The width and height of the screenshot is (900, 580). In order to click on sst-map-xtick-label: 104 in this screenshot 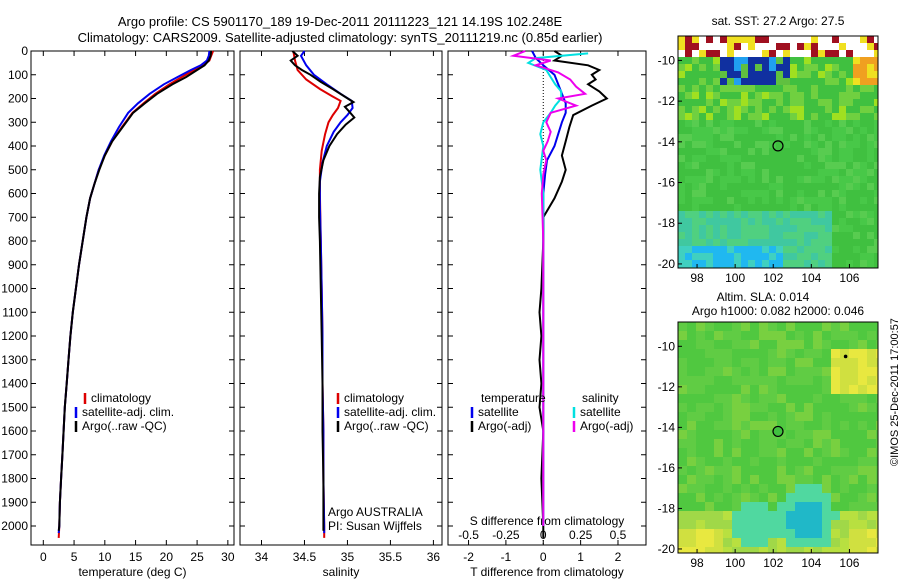, I will do `click(811, 278)`.